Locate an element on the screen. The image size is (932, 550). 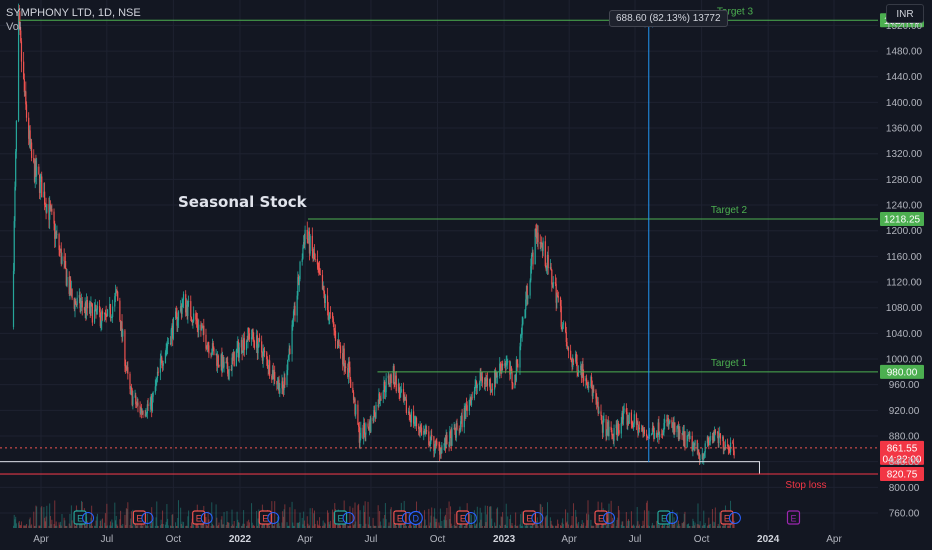
measure-tool is located at coordinates (649, 241).